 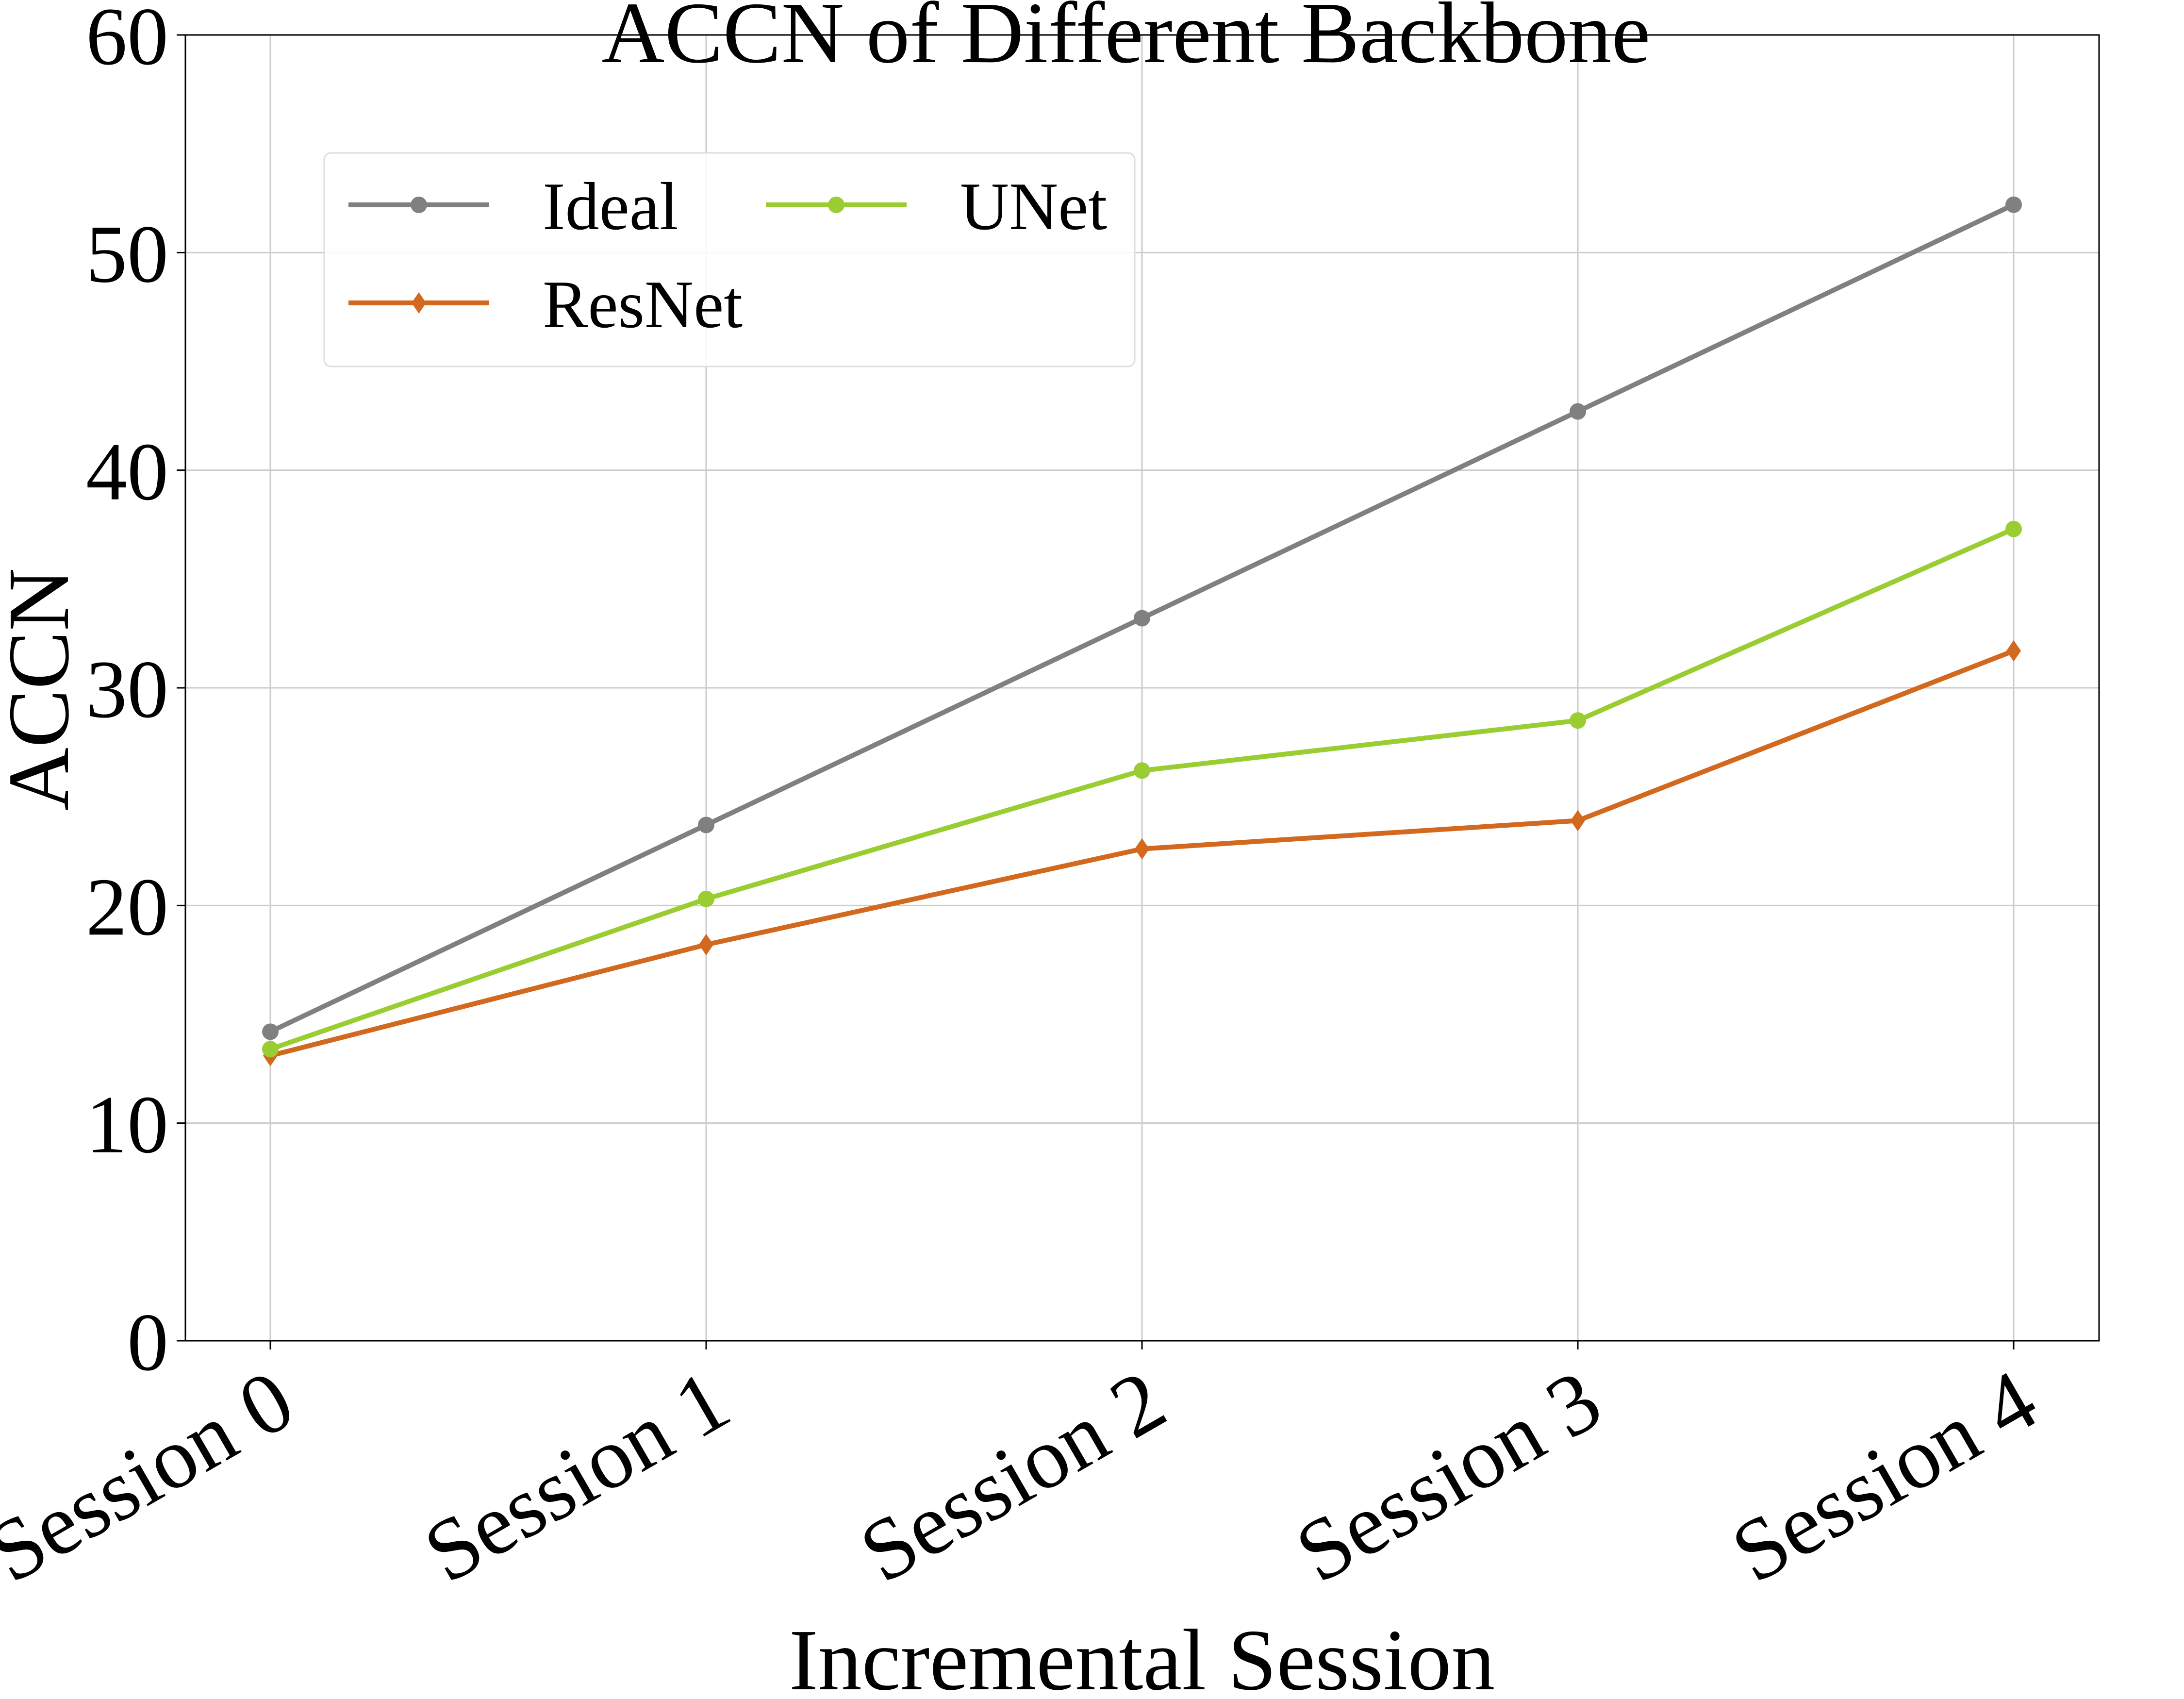 I want to click on x-tick-label: Session 2, so click(x=1012, y=1476).